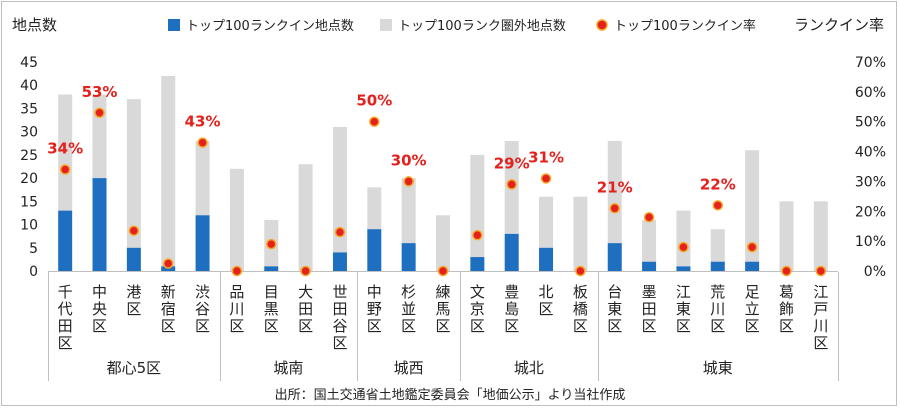  What do you see at coordinates (29, 133) in the screenshot?
I see `y-left-tick: 30` at bounding box center [29, 133].